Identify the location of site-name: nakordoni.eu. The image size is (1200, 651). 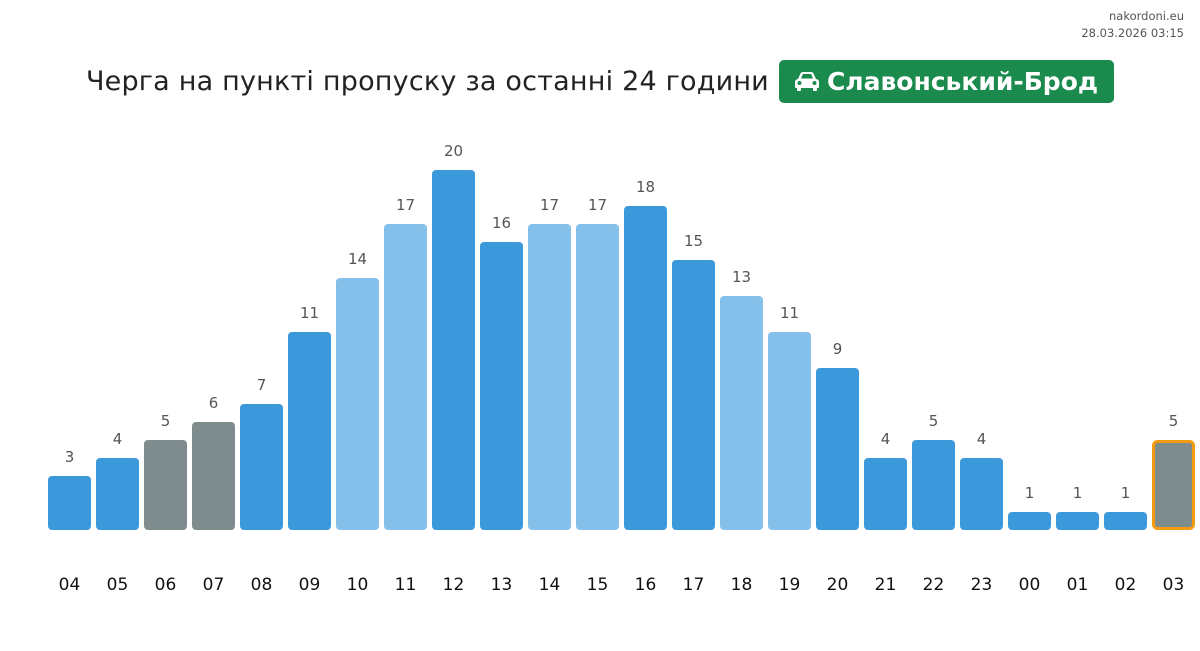
(1146, 16).